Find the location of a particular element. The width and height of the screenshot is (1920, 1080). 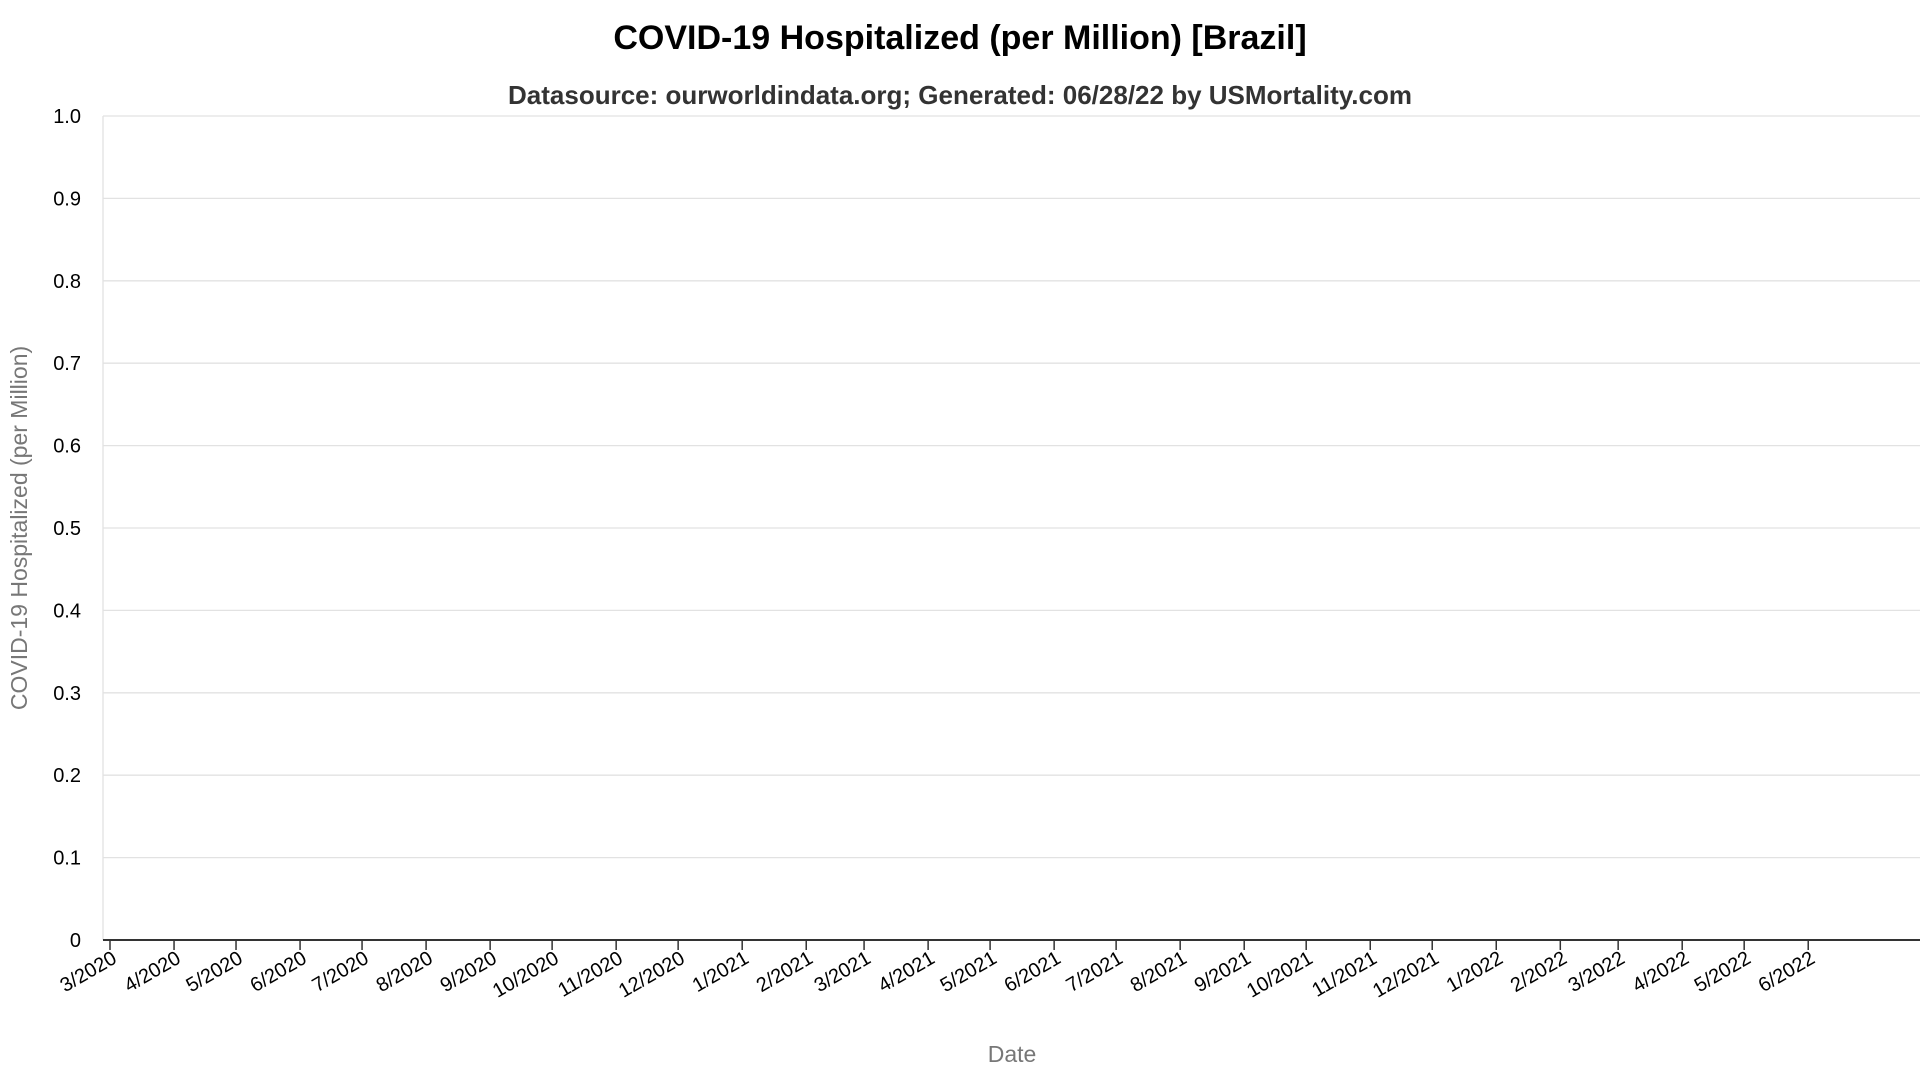

y-tick-label: 0.2 is located at coordinates (67, 776).